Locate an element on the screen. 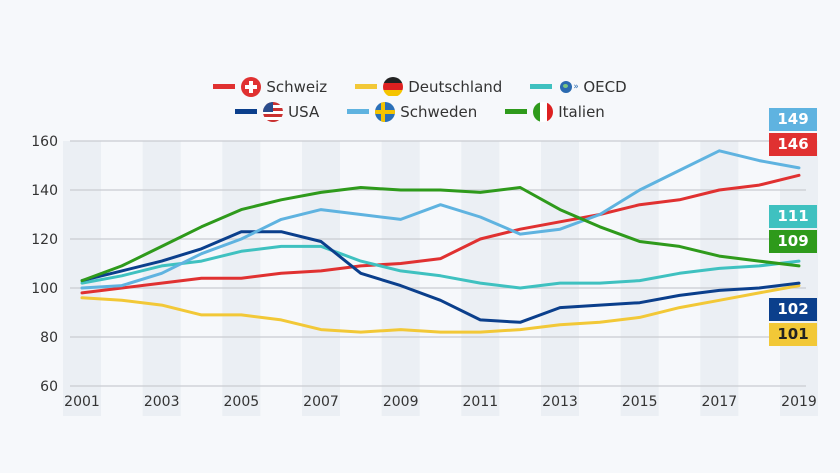 The width and height of the screenshot is (840, 473). legend-item-usa: USA is located at coordinates (277, 111).